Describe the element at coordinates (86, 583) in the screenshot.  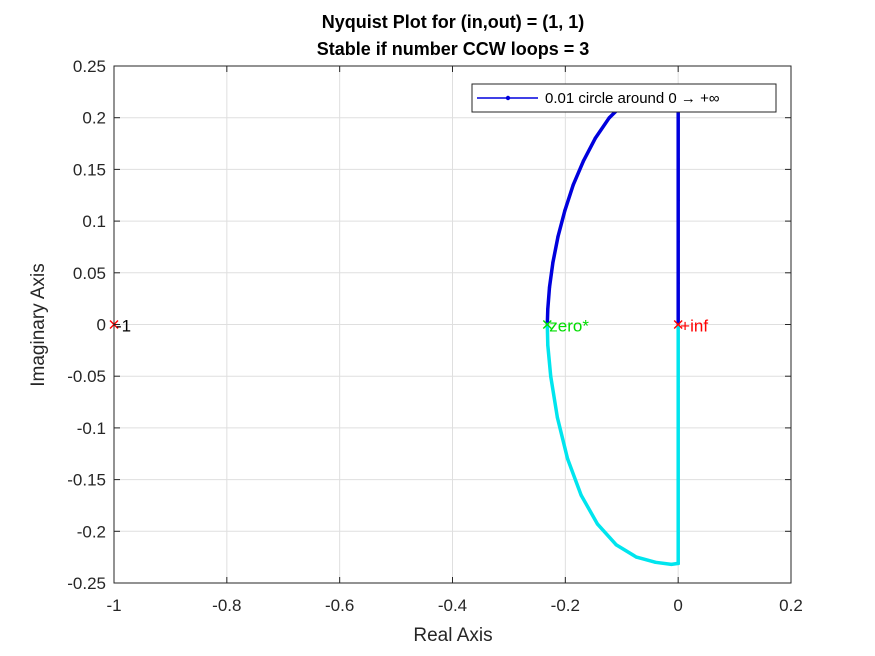
I see `y-tick-label: -0.25` at that location.